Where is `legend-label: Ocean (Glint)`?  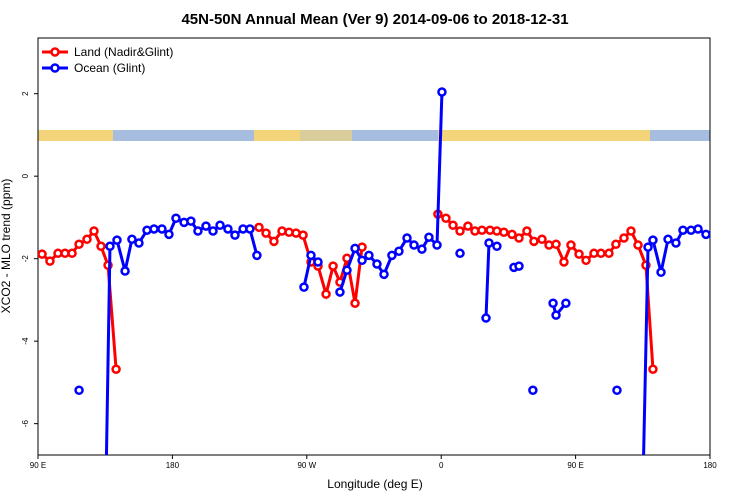 legend-label: Ocean (Glint) is located at coordinates (109, 68).